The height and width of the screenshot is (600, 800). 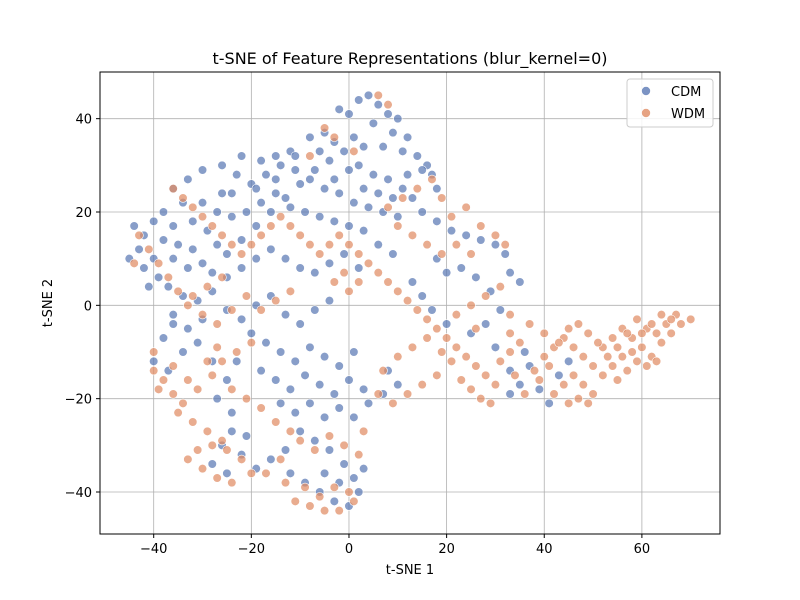 What do you see at coordinates (410, 570) in the screenshot?
I see `x-axis-label: t-SNE 1` at bounding box center [410, 570].